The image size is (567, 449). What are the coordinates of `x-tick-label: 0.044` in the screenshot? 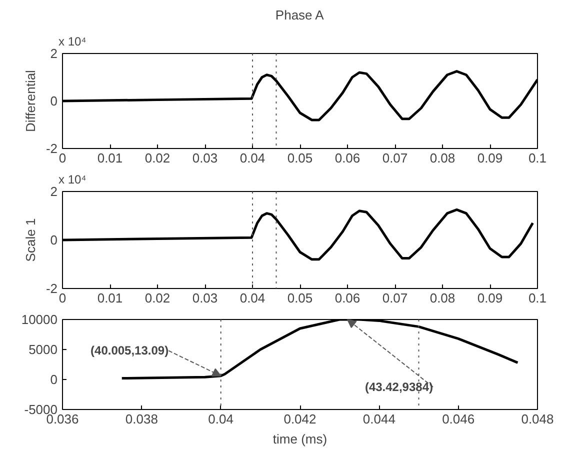 It's located at (379, 419).